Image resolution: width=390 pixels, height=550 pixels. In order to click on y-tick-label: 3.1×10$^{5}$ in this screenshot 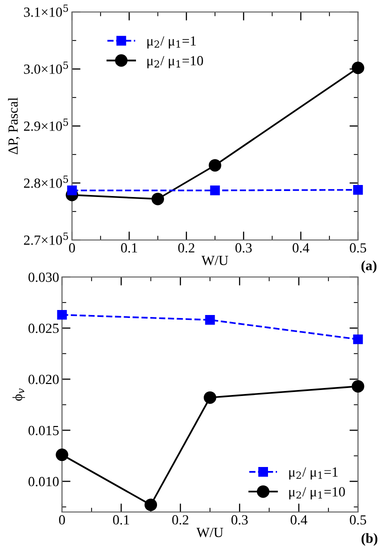, I will do `click(46, 10)`.